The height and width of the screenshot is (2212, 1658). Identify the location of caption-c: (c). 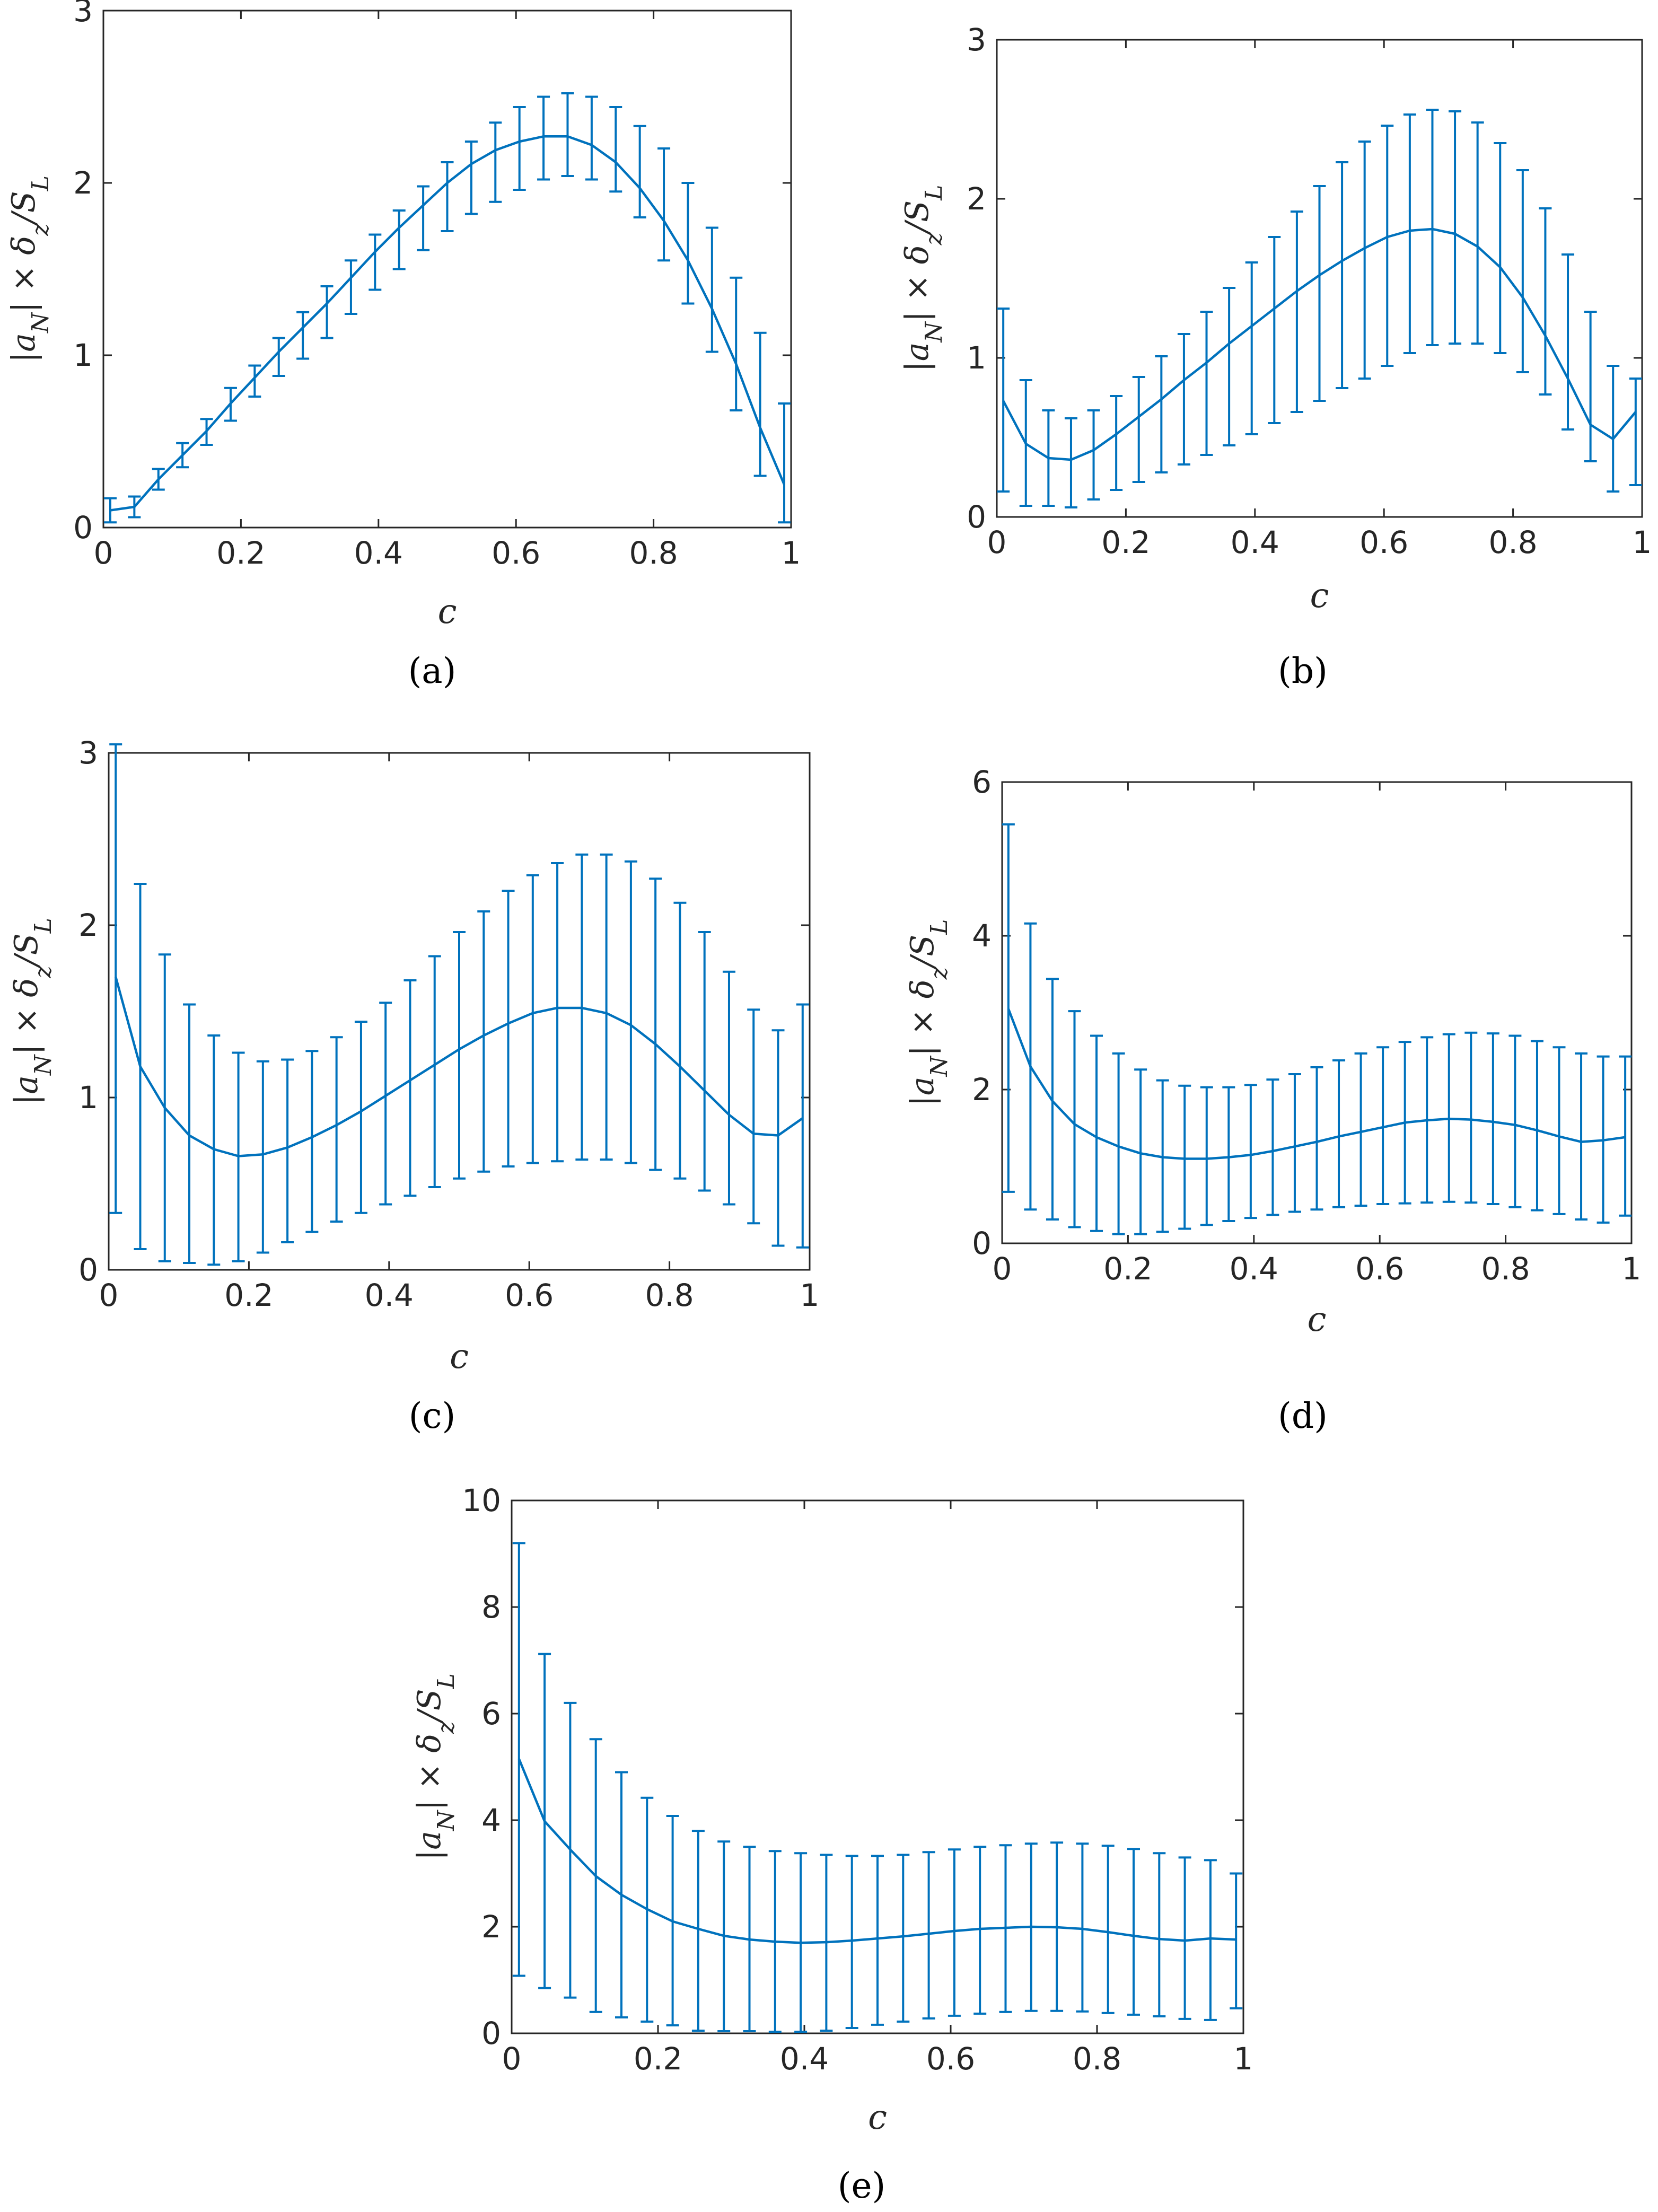
(432, 1415).